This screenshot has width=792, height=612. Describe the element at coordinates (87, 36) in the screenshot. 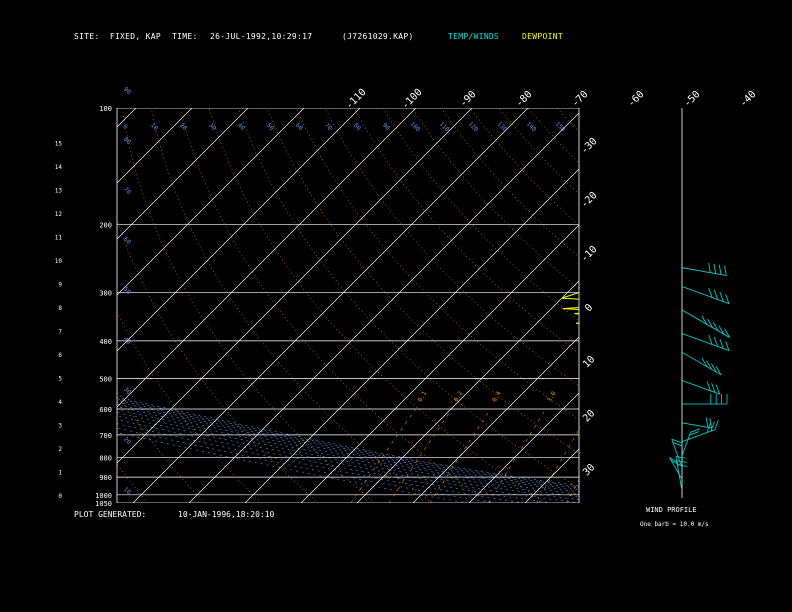

I see `site-label: SITE:` at that location.